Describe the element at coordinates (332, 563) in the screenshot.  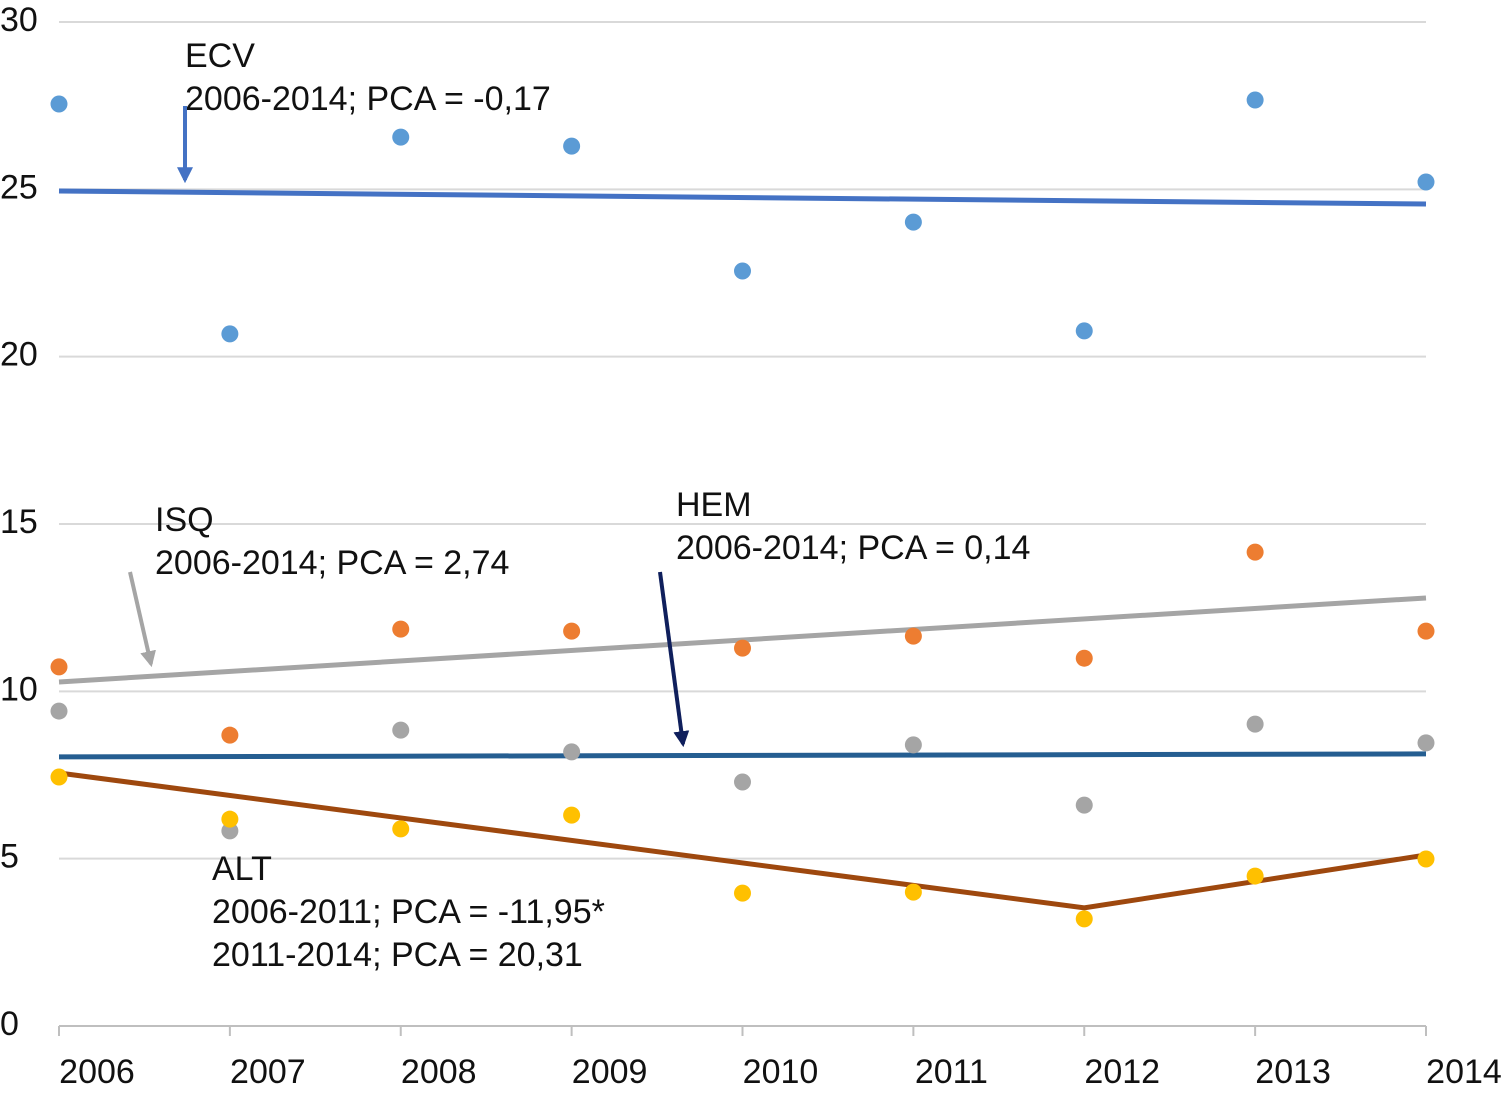
I see `annotation: 2006-2014; PCA = 2,74` at that location.